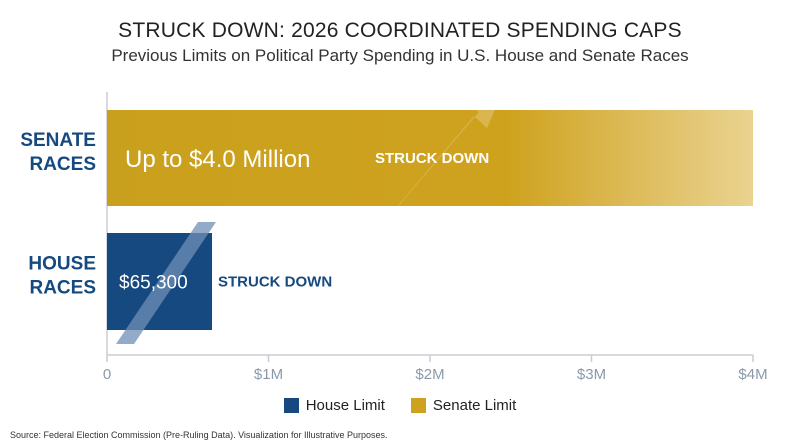 The height and width of the screenshot is (447, 800). I want to click on legend-label-house: House Limit, so click(345, 405).